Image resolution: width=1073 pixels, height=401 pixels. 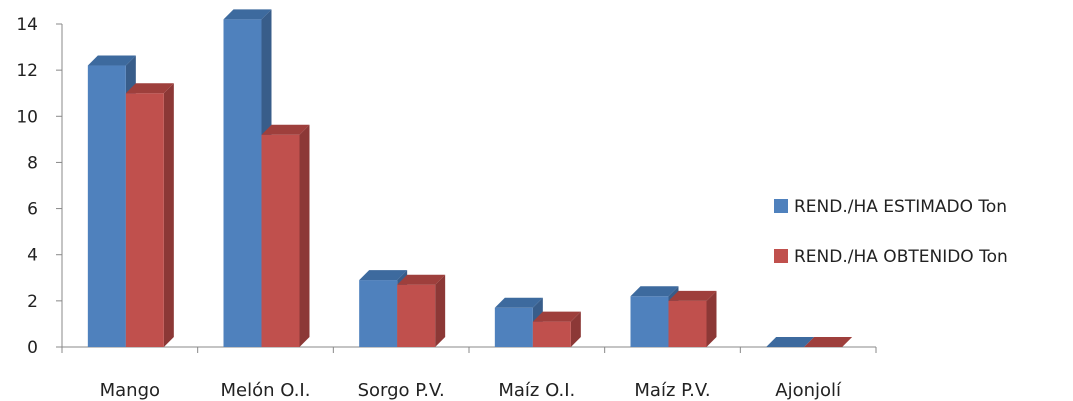 What do you see at coordinates (536, 390) in the screenshot?
I see `x-tick-label: Maíz O.I.` at bounding box center [536, 390].